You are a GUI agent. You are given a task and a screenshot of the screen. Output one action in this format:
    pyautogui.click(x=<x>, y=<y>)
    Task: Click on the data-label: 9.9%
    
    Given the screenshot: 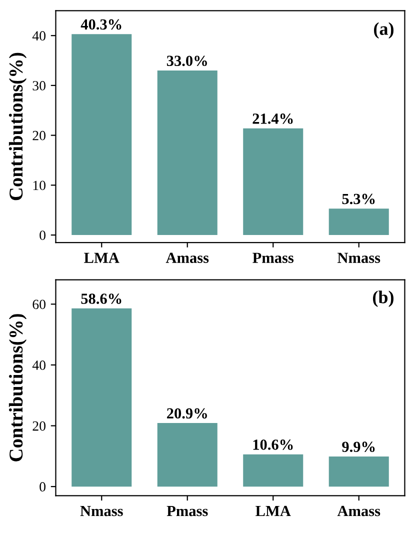 What is the action you would take?
    pyautogui.click(x=358, y=447)
    